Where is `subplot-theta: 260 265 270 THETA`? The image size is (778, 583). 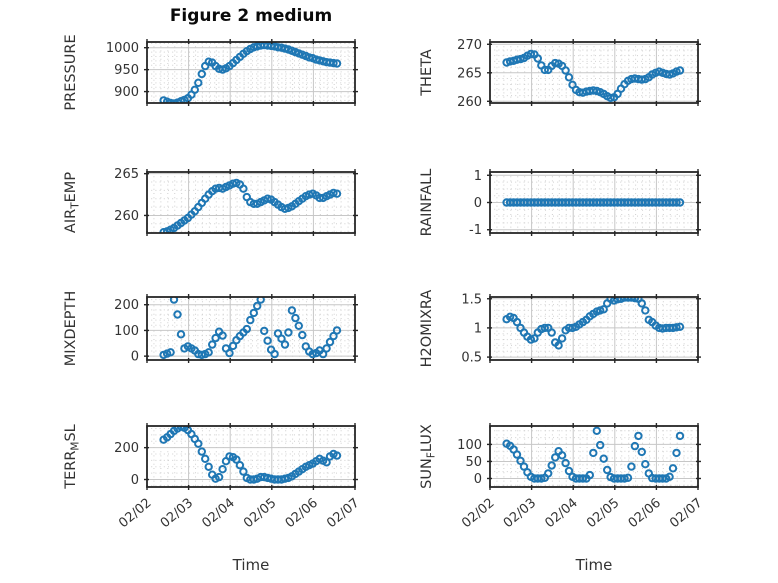
subplot-theta: 260 265 270 THETA is located at coordinates (560, 74).